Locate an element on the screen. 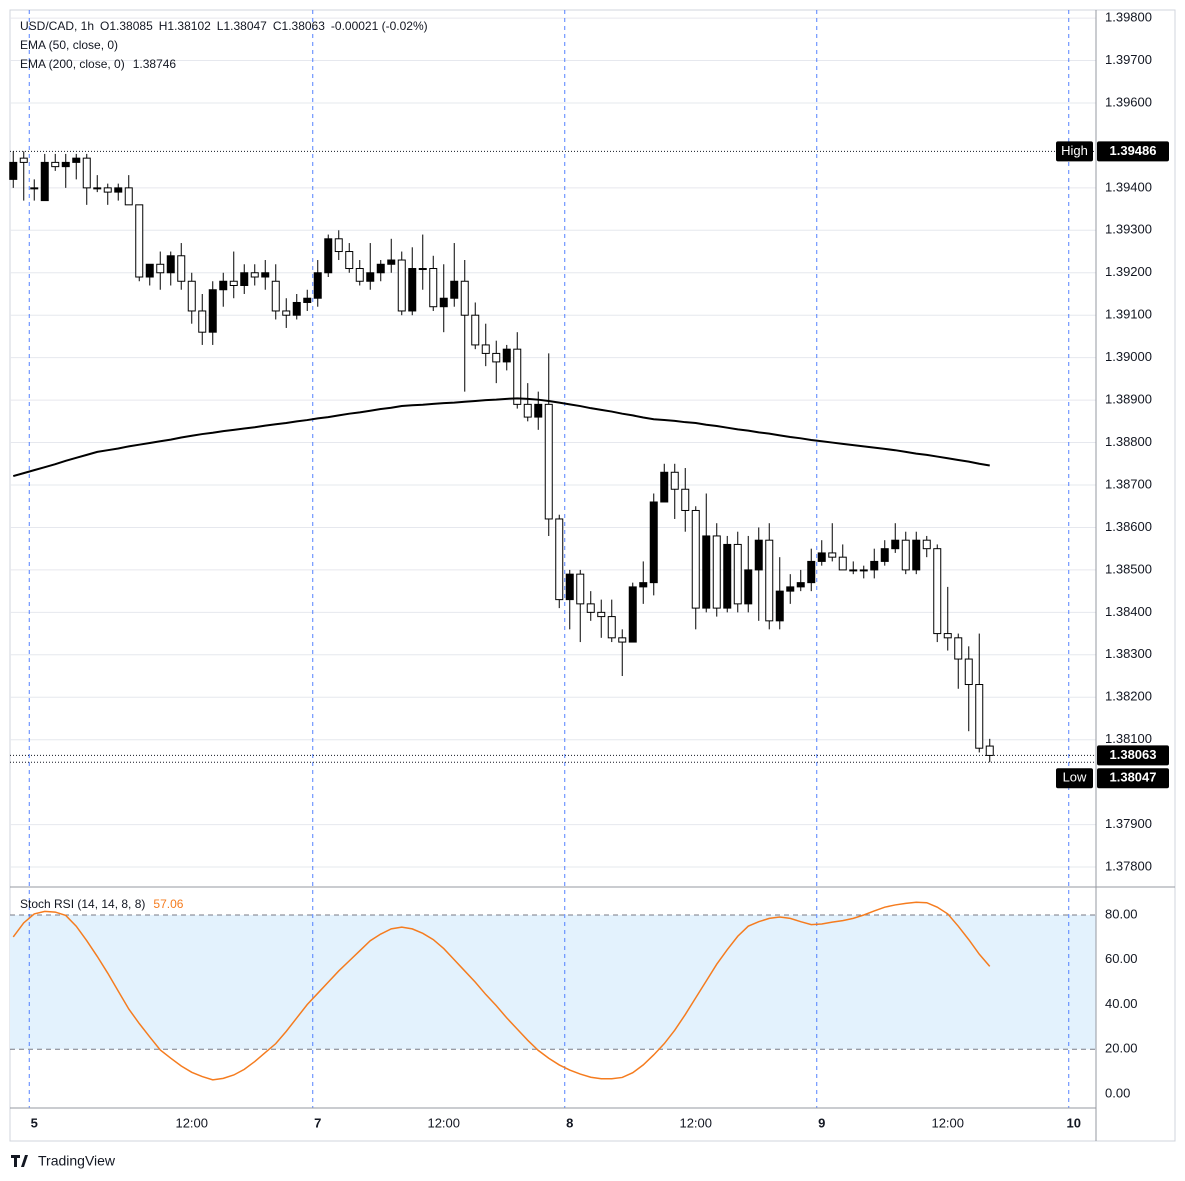 Image resolution: width=1185 pixels, height=1181 pixels. last-price-value: 1.38063 is located at coordinates (1133, 754).